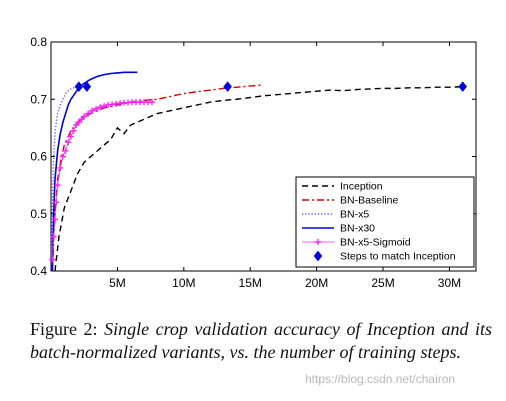 The image size is (506, 401). Describe the element at coordinates (38, 99) in the screenshot. I see `y-tick-label: 0.7` at that location.